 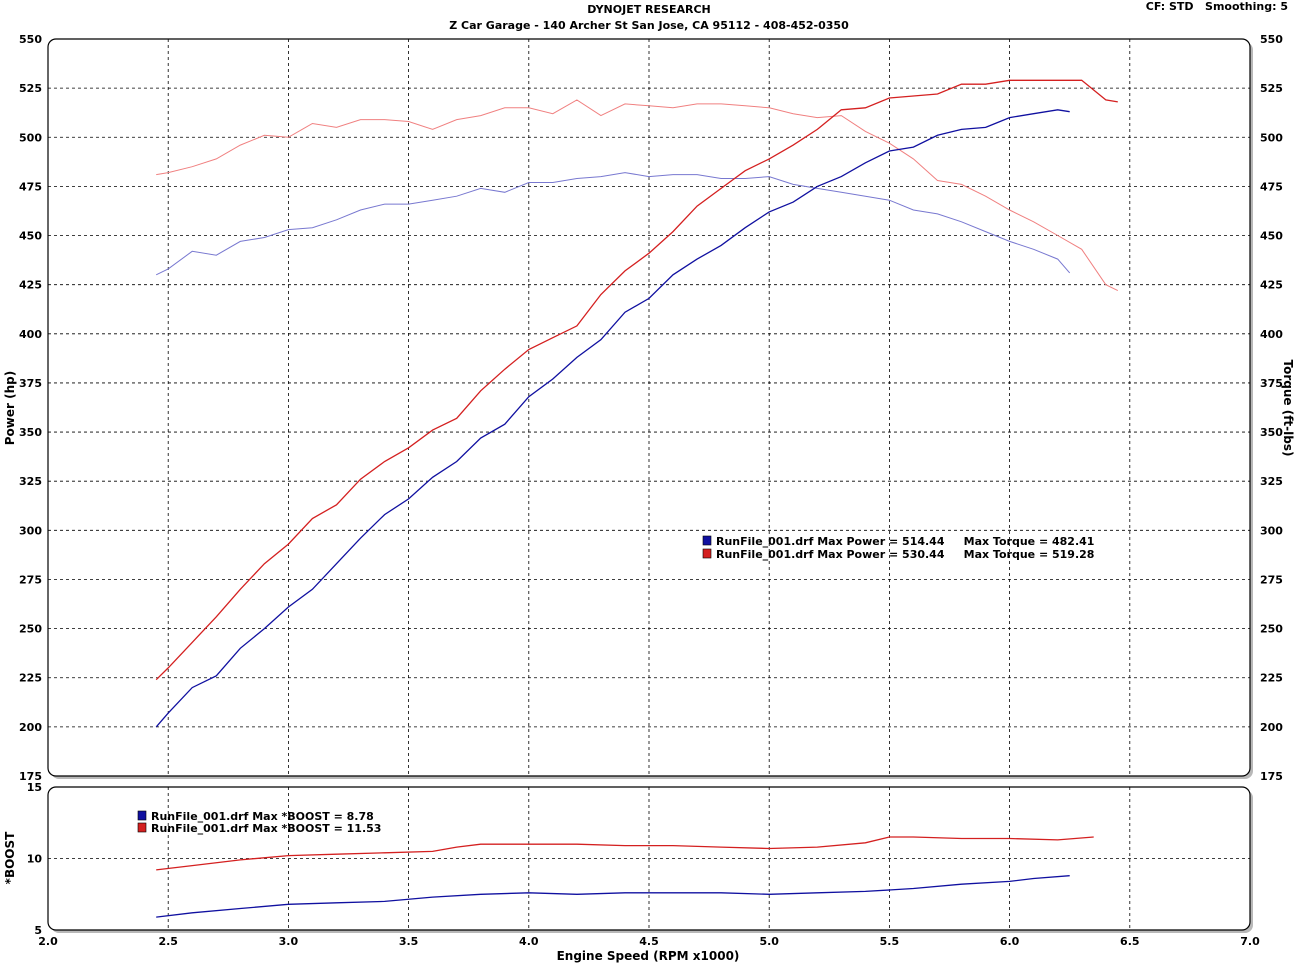 What do you see at coordinates (289, 941) in the screenshot?
I see `x-tick-label: 3.0` at bounding box center [289, 941].